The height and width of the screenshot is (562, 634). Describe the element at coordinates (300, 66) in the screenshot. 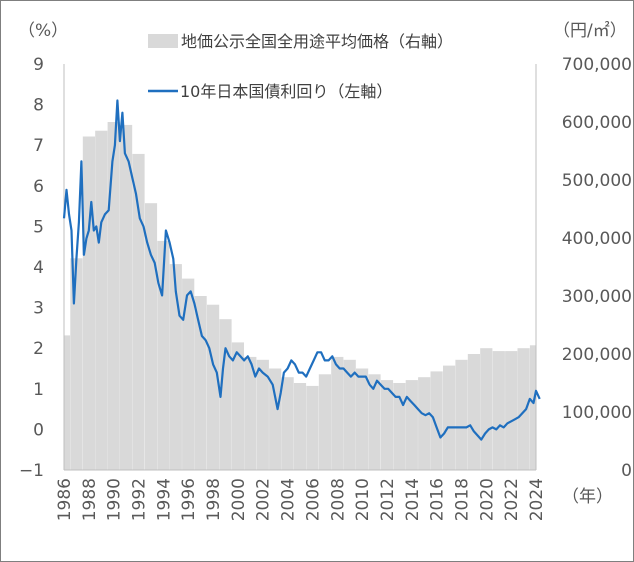

I see `legend: 地価公示全国全用途平均価格（右軸） 10年日本国債利回り（左軸）` at that location.